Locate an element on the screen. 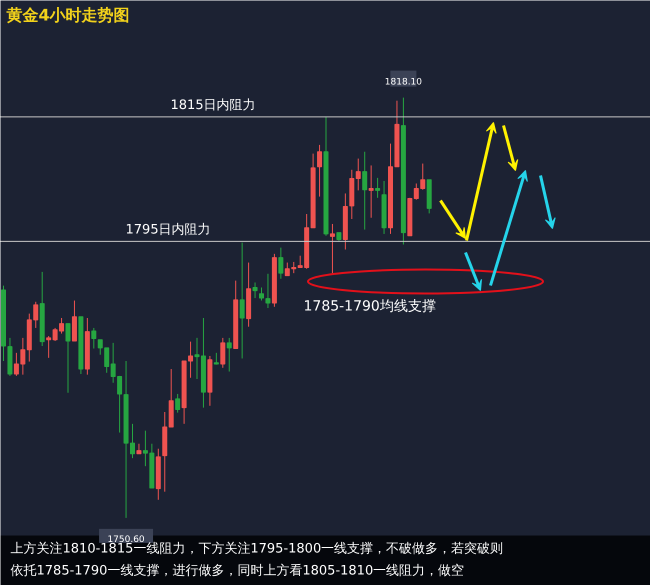 This screenshot has width=650, height=585. ref-line-label: 1815日内阻力 is located at coordinates (213, 105).